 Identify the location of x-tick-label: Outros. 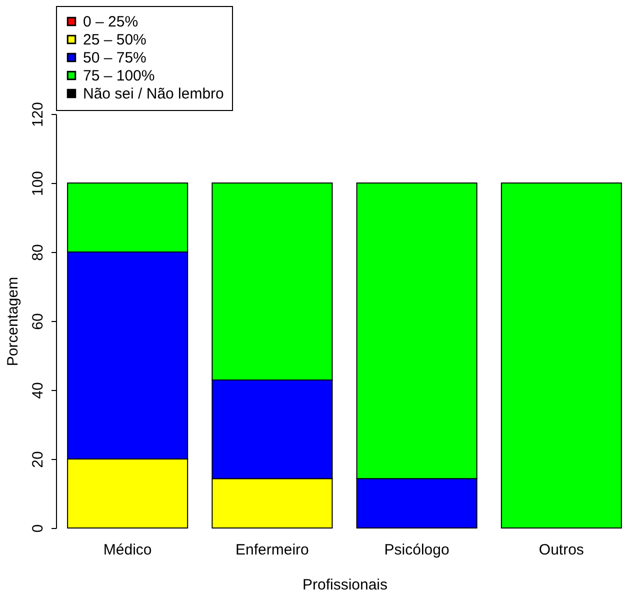
(561, 550).